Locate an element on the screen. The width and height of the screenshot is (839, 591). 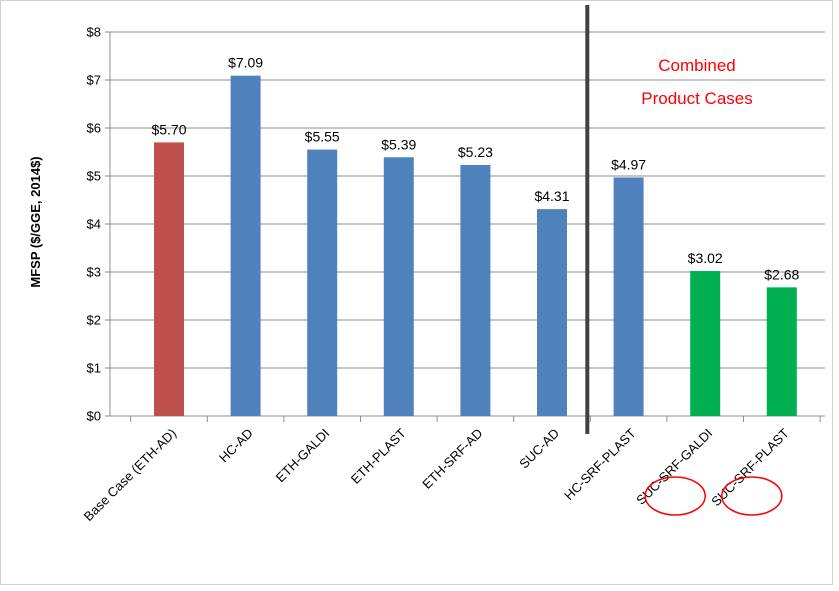
y-tick-label: $4 is located at coordinates (94, 224).